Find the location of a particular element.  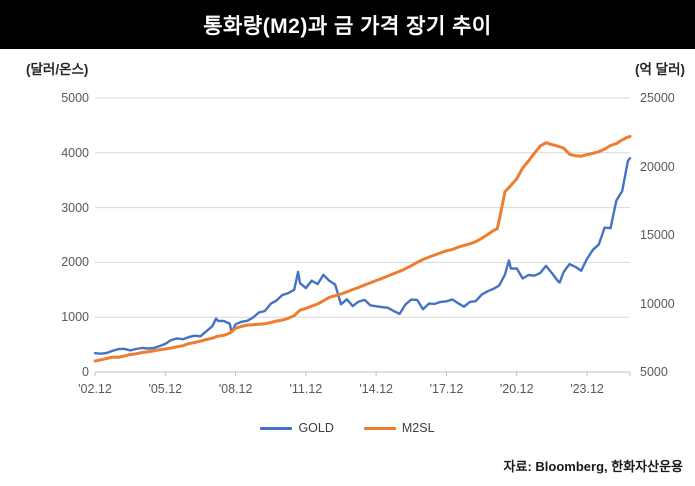

left-axis-tick-label: 5000 is located at coordinates (75, 98).